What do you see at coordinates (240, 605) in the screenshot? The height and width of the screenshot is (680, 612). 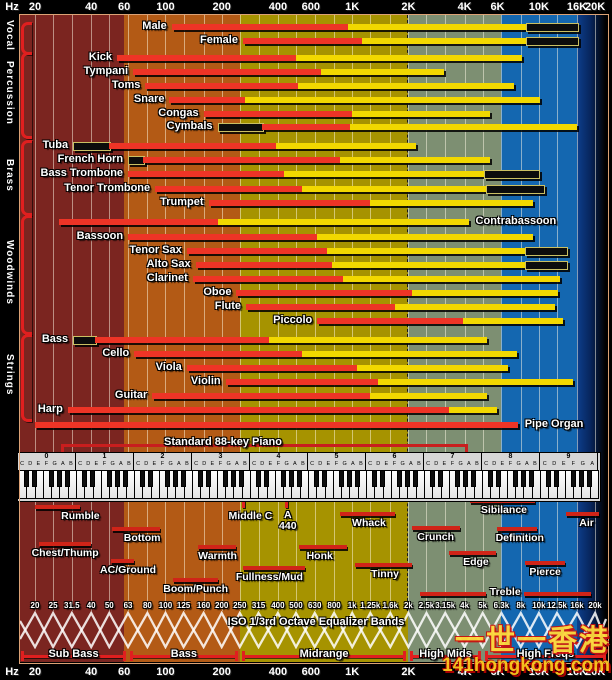 I see `iso-band-value: 250` at bounding box center [240, 605].